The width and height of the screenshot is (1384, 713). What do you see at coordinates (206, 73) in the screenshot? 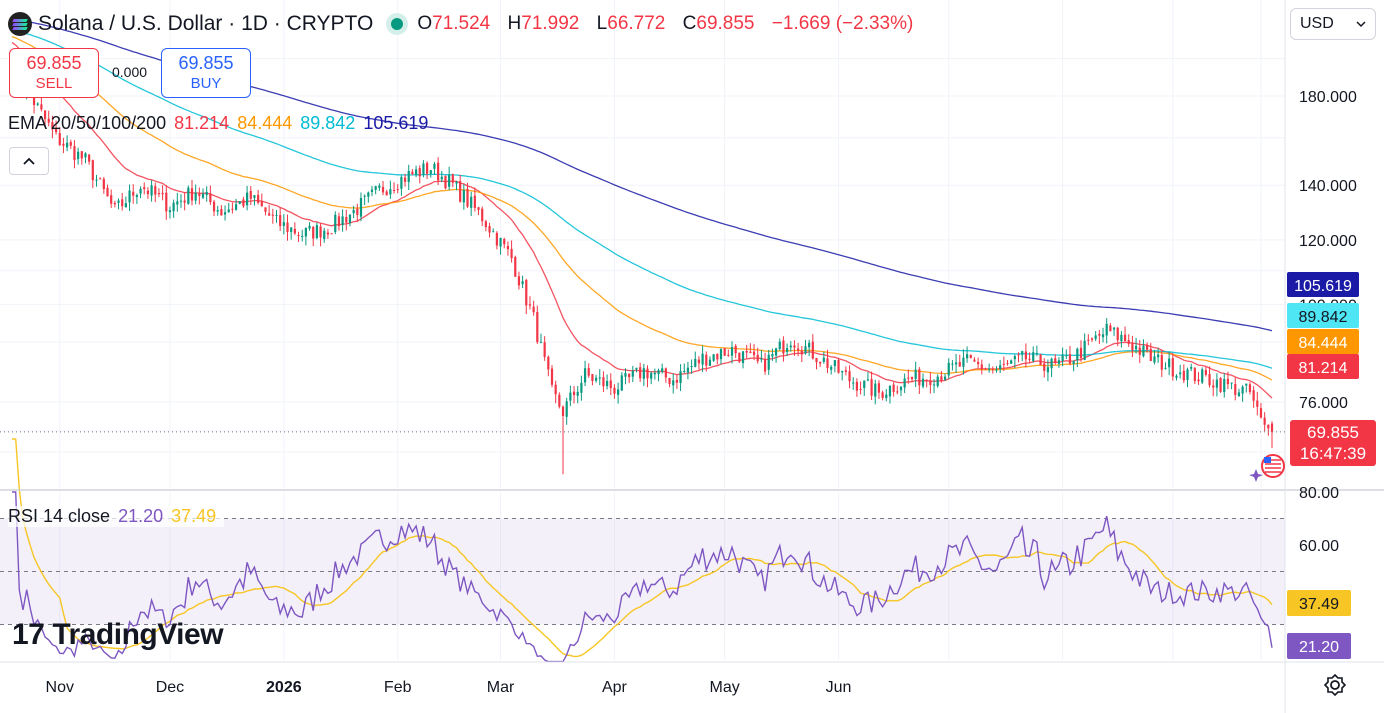
I see `buy-button: 69.855 BUY` at bounding box center [206, 73].